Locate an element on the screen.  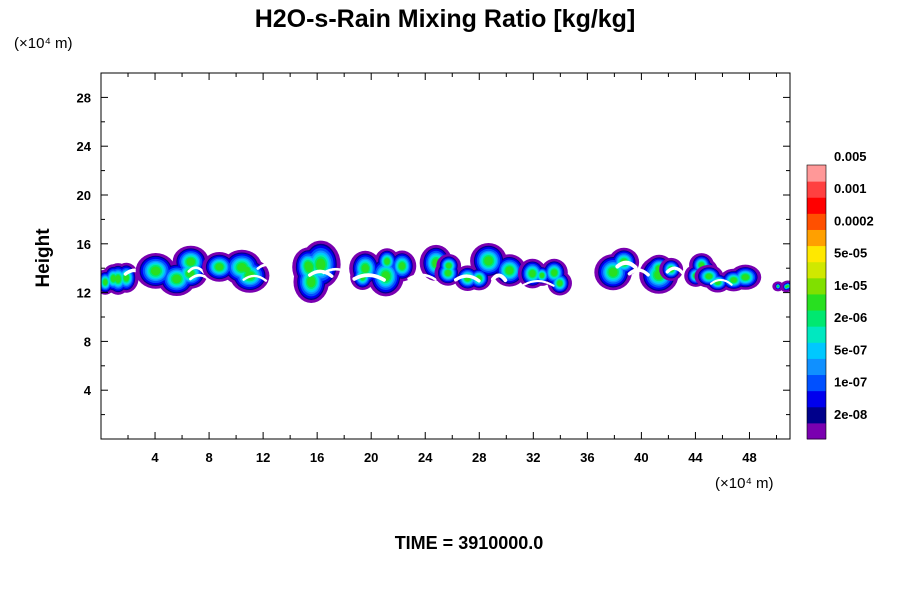
colorbar-label: 5e-05 is located at coordinates (850, 253).